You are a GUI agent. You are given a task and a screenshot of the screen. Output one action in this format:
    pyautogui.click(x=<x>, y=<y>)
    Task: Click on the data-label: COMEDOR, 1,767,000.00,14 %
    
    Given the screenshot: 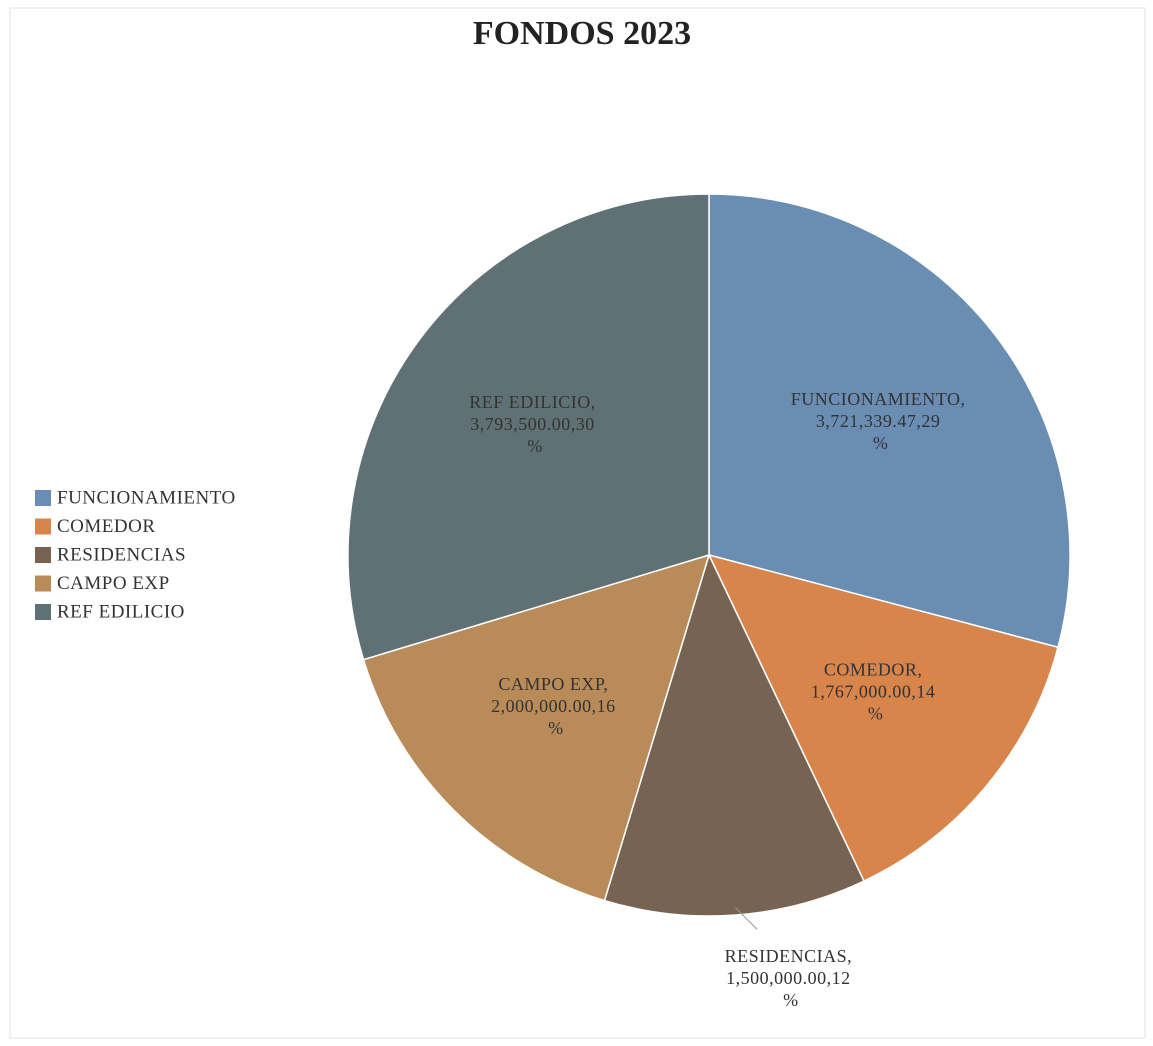 What is the action you would take?
    pyautogui.click(x=876, y=691)
    